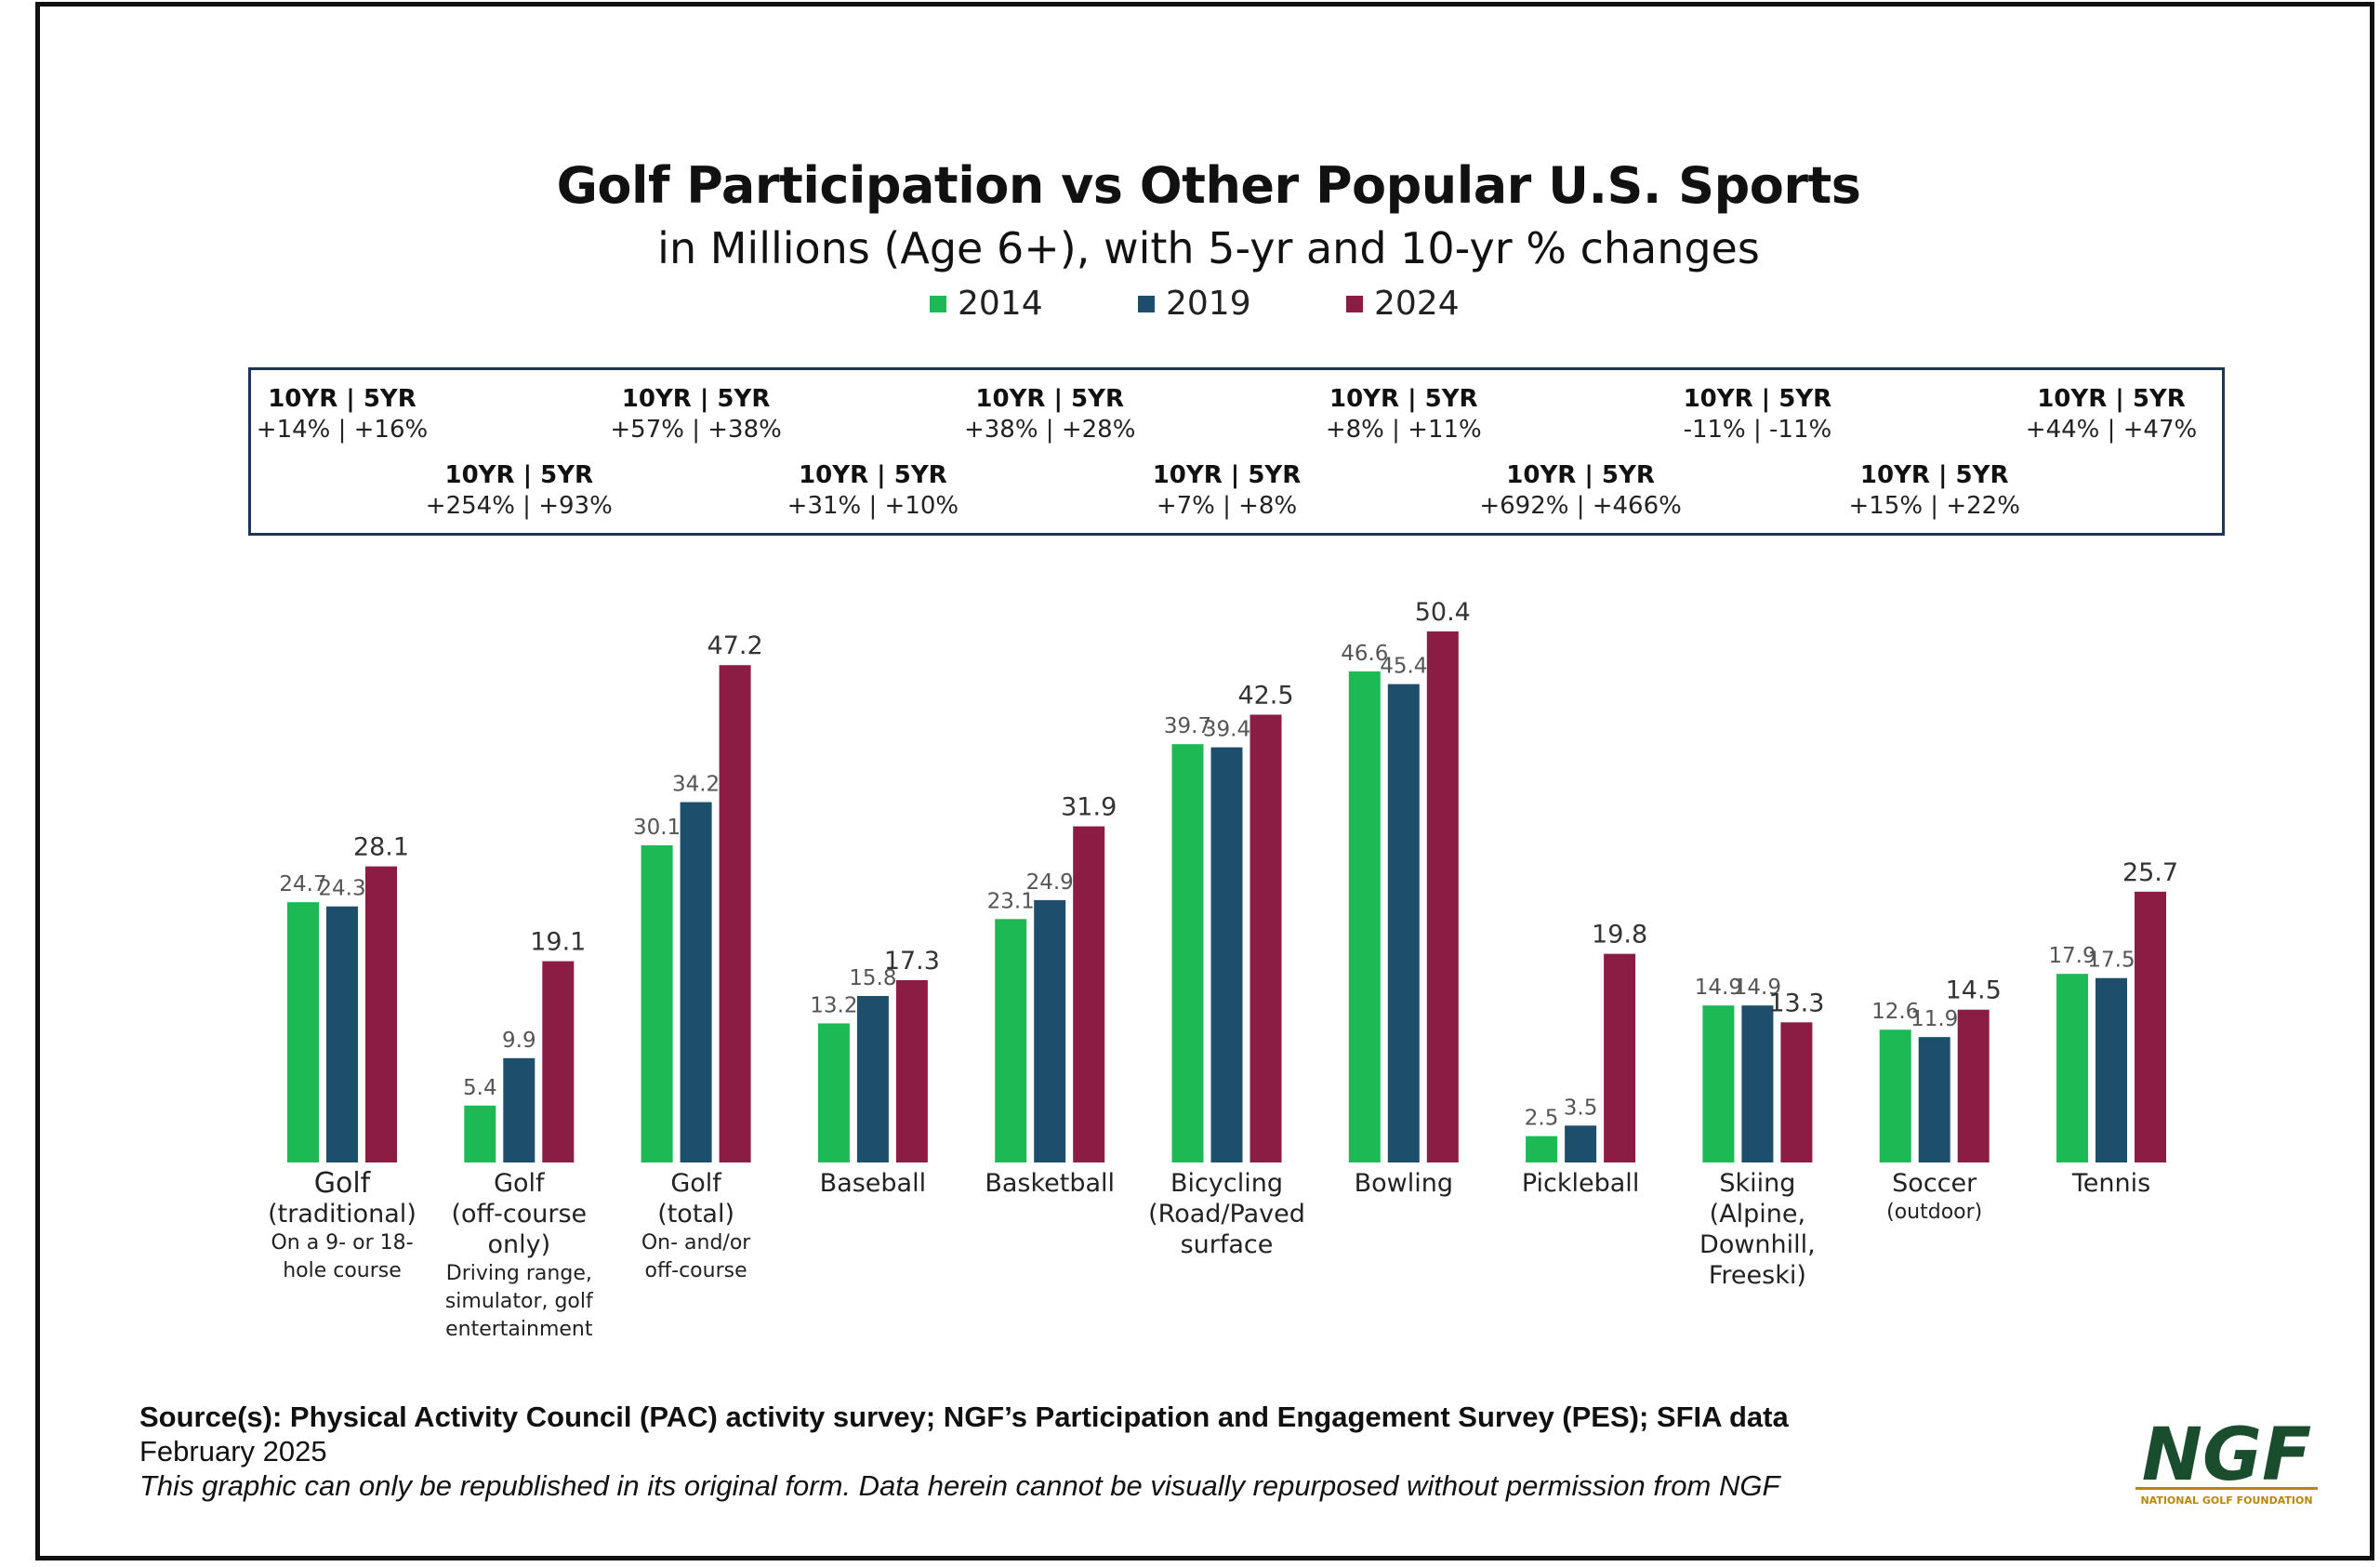 This screenshot has width=2380, height=1567. What do you see at coordinates (1050, 1183) in the screenshot?
I see `category-line: Basketball` at bounding box center [1050, 1183].